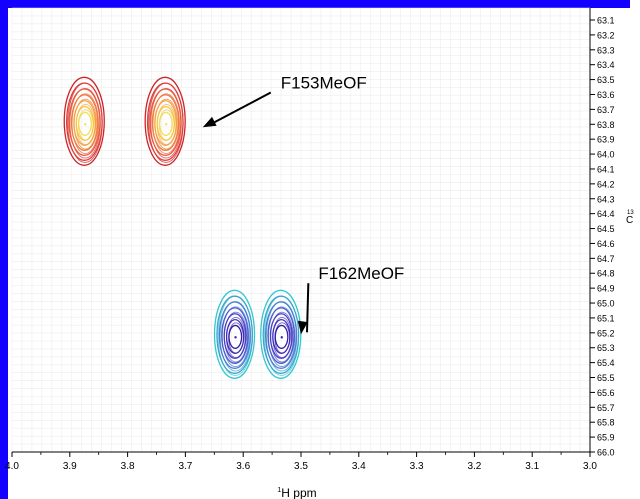 The image size is (640, 499). Describe the element at coordinates (606, 333) in the screenshot. I see `y-tick-label: 65.2` at that location.